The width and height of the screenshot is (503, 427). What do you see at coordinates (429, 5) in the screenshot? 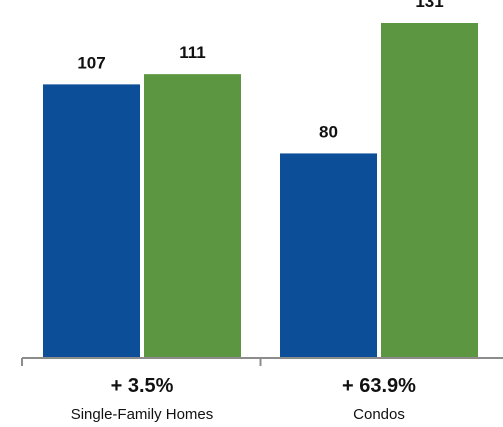
I see `data-label-1-1: 131` at bounding box center [429, 5].